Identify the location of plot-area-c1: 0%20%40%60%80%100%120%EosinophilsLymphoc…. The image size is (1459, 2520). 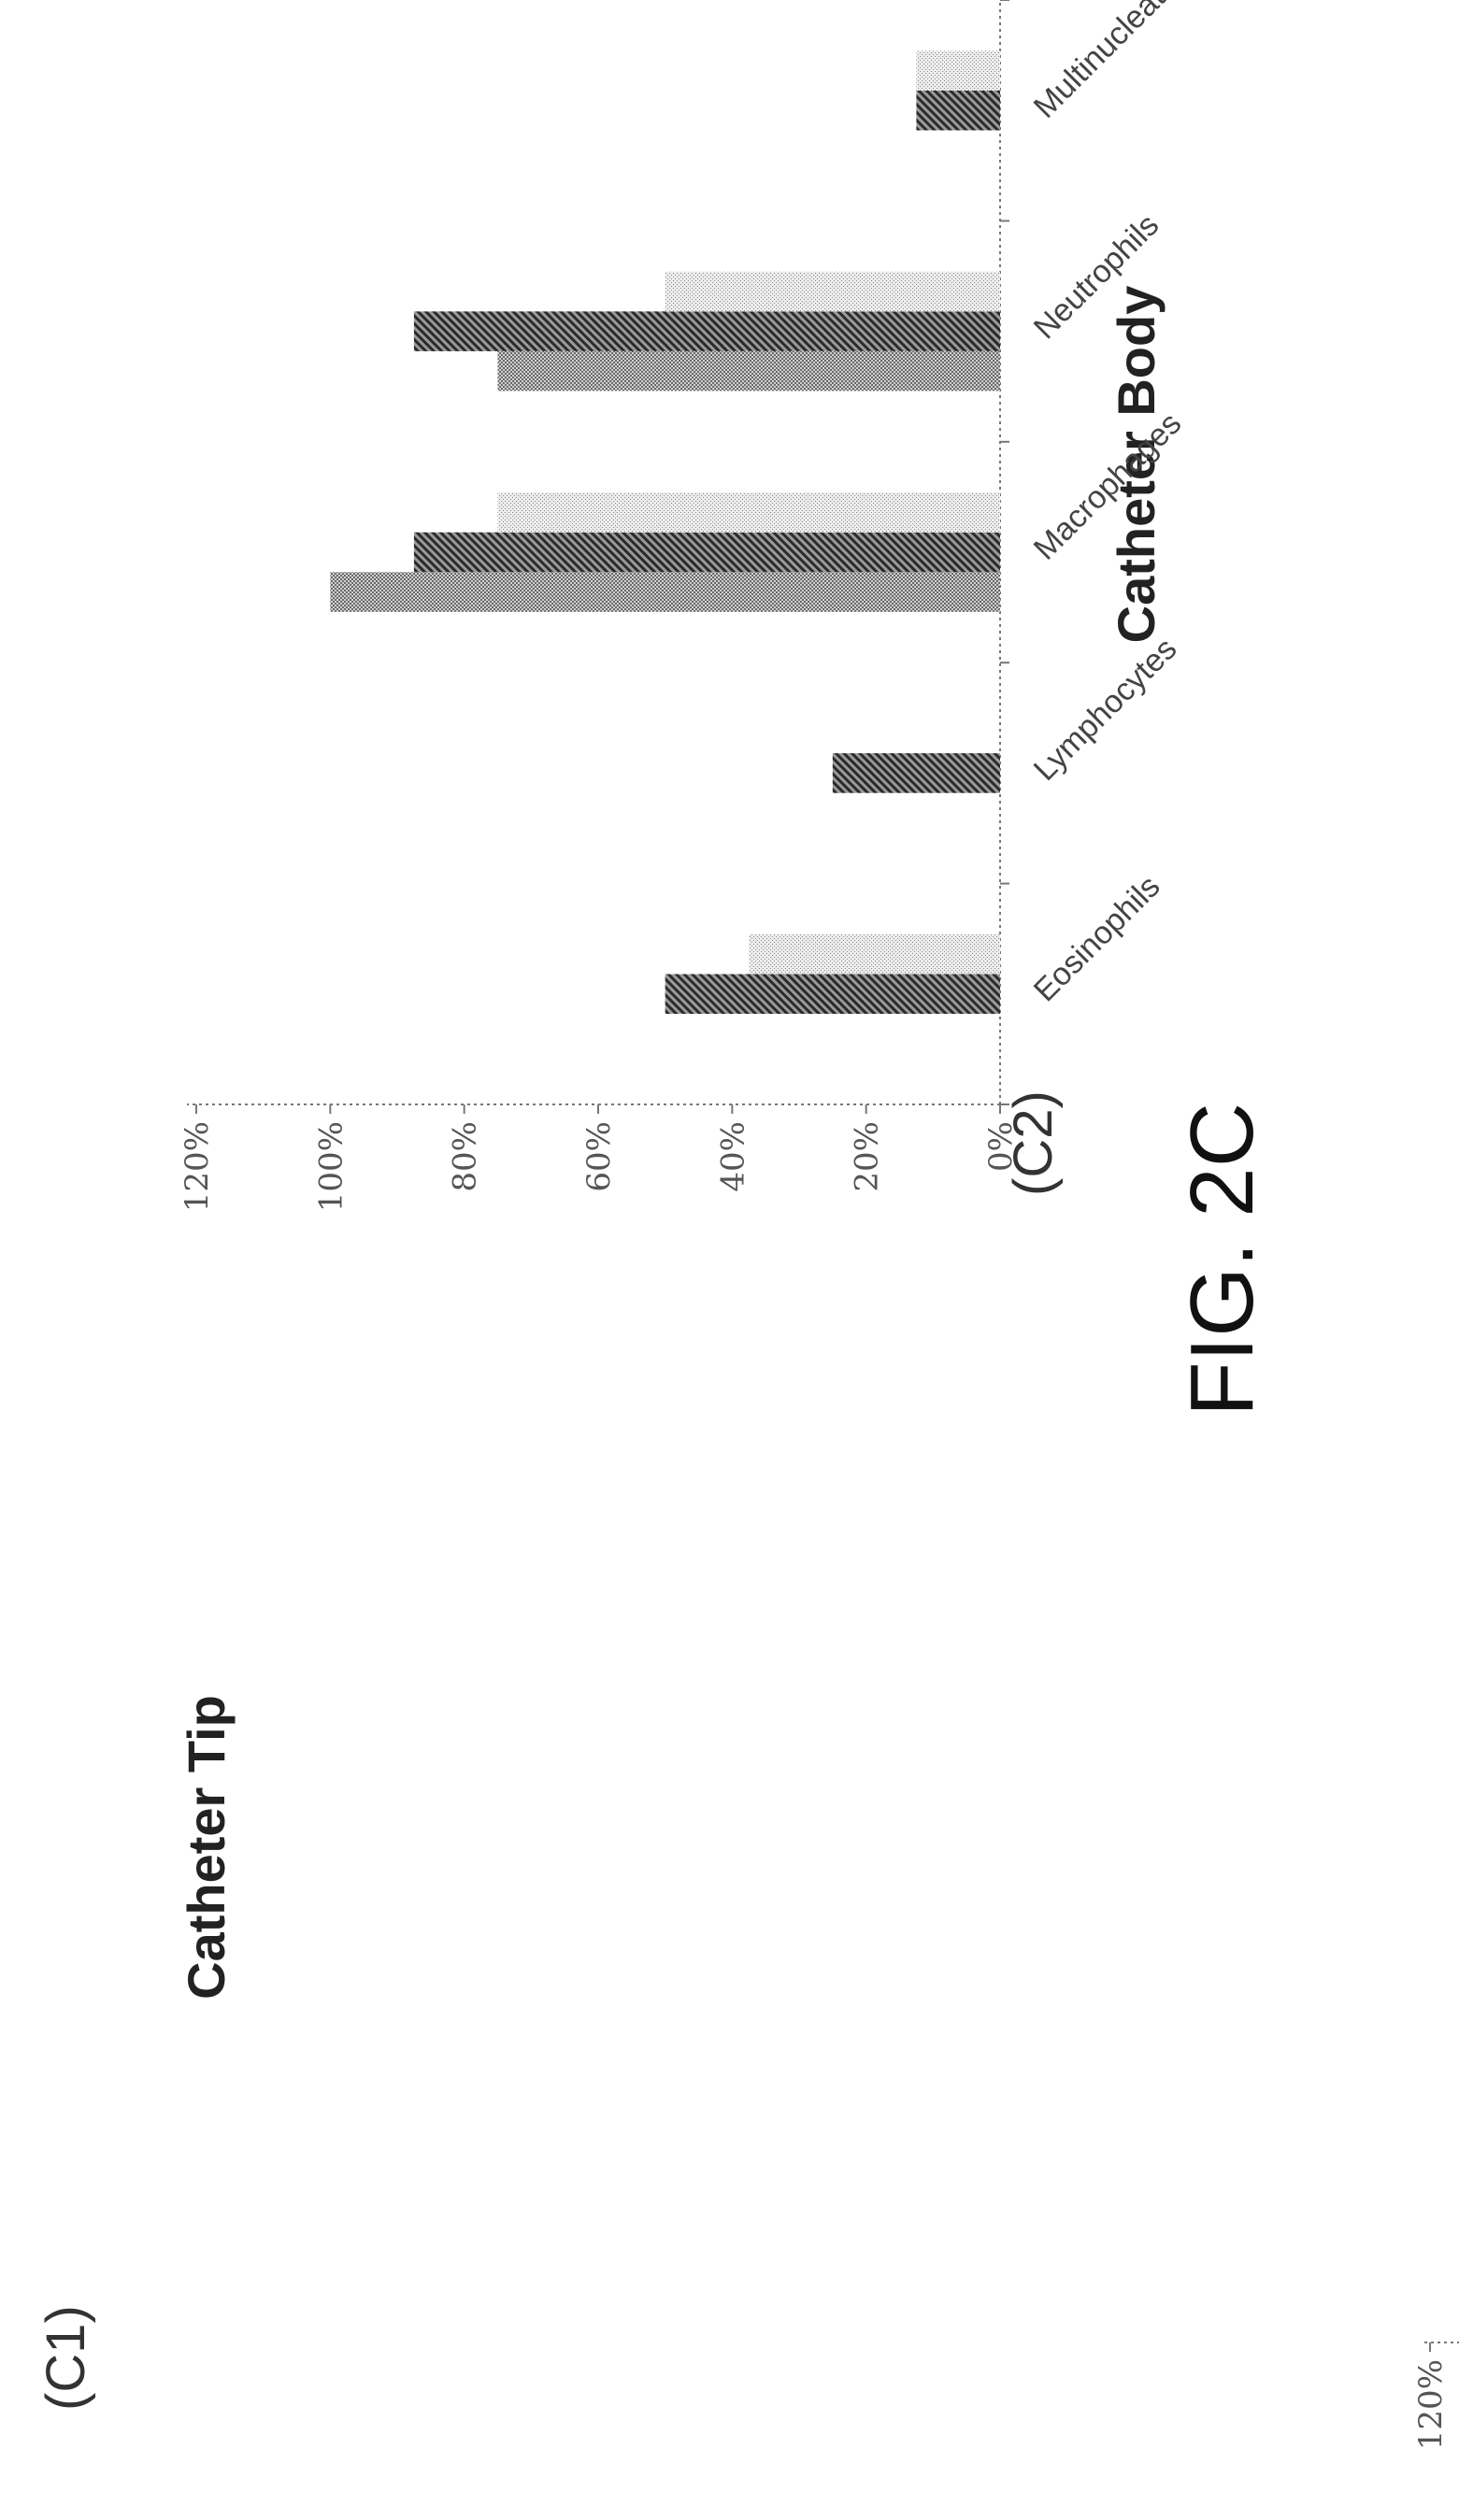
(1435, 1768).